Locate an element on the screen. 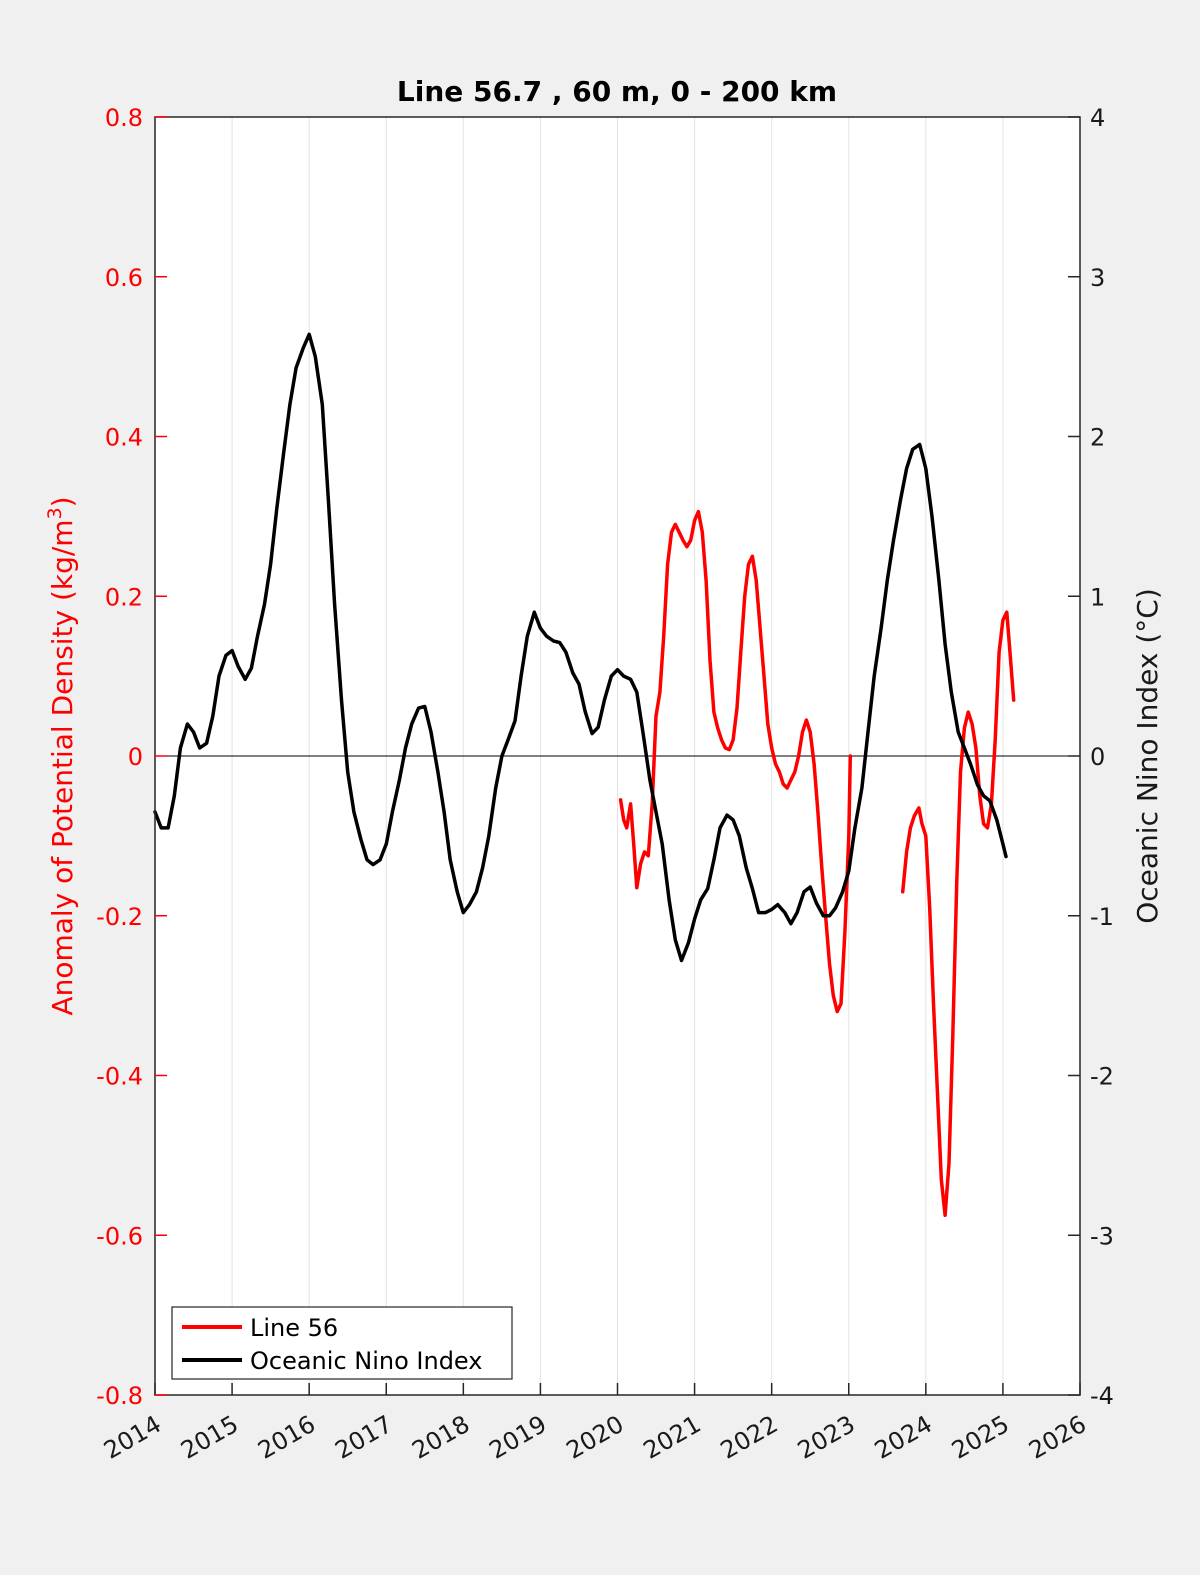 The height and width of the screenshot is (1575, 1200). legend: Line 56 Oceanic Nino Index is located at coordinates (342, 1343).